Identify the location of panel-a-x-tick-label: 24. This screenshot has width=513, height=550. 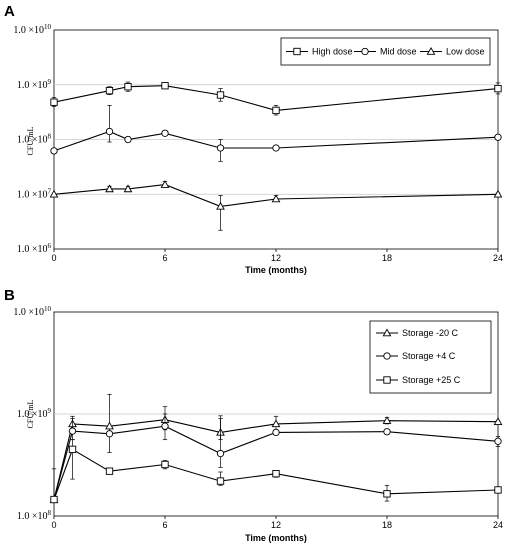
(498, 258).